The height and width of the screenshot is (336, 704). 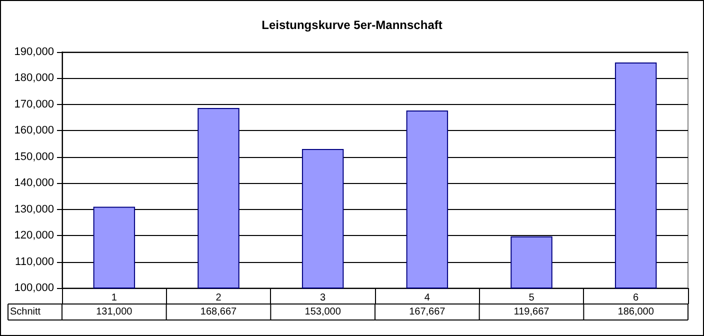 What do you see at coordinates (34, 104) in the screenshot?
I see `y-tick-label: 170,000` at bounding box center [34, 104].